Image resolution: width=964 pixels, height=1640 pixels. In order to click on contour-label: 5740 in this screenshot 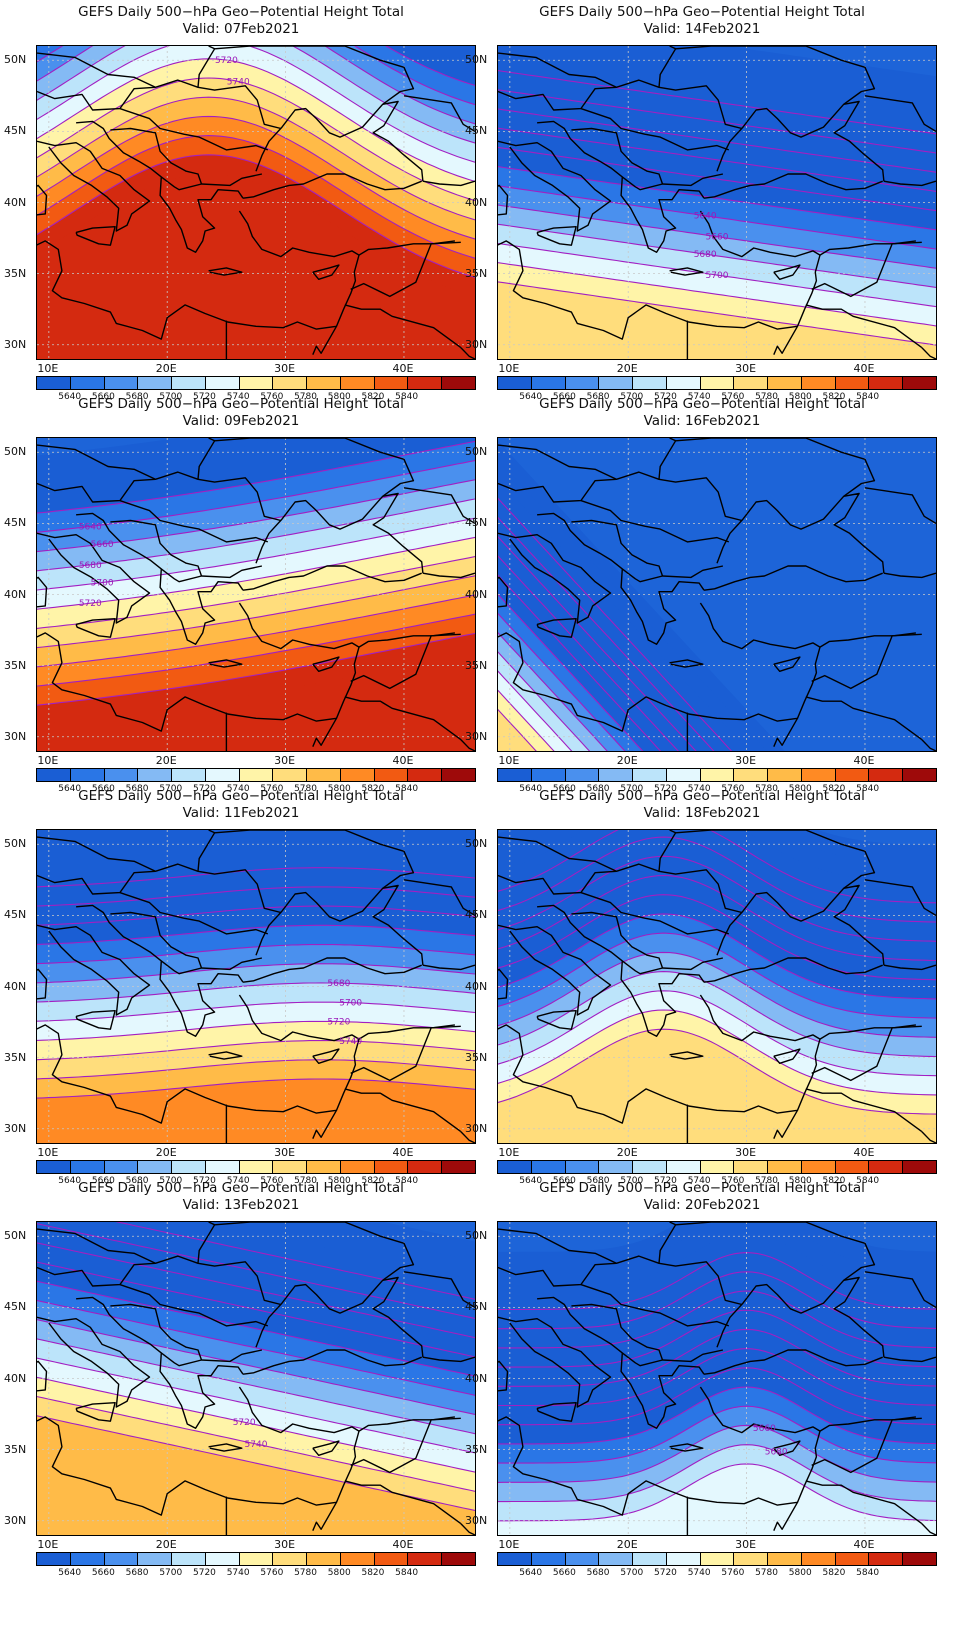, I will do `click(238, 82)`.